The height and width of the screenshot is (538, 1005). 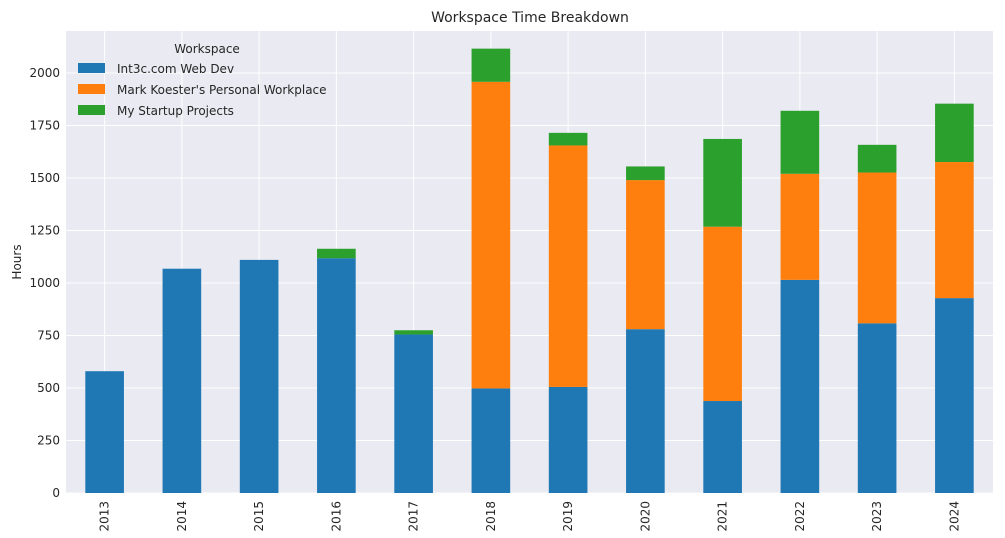 I want to click on y-tick-label: 1000, so click(x=44, y=283).